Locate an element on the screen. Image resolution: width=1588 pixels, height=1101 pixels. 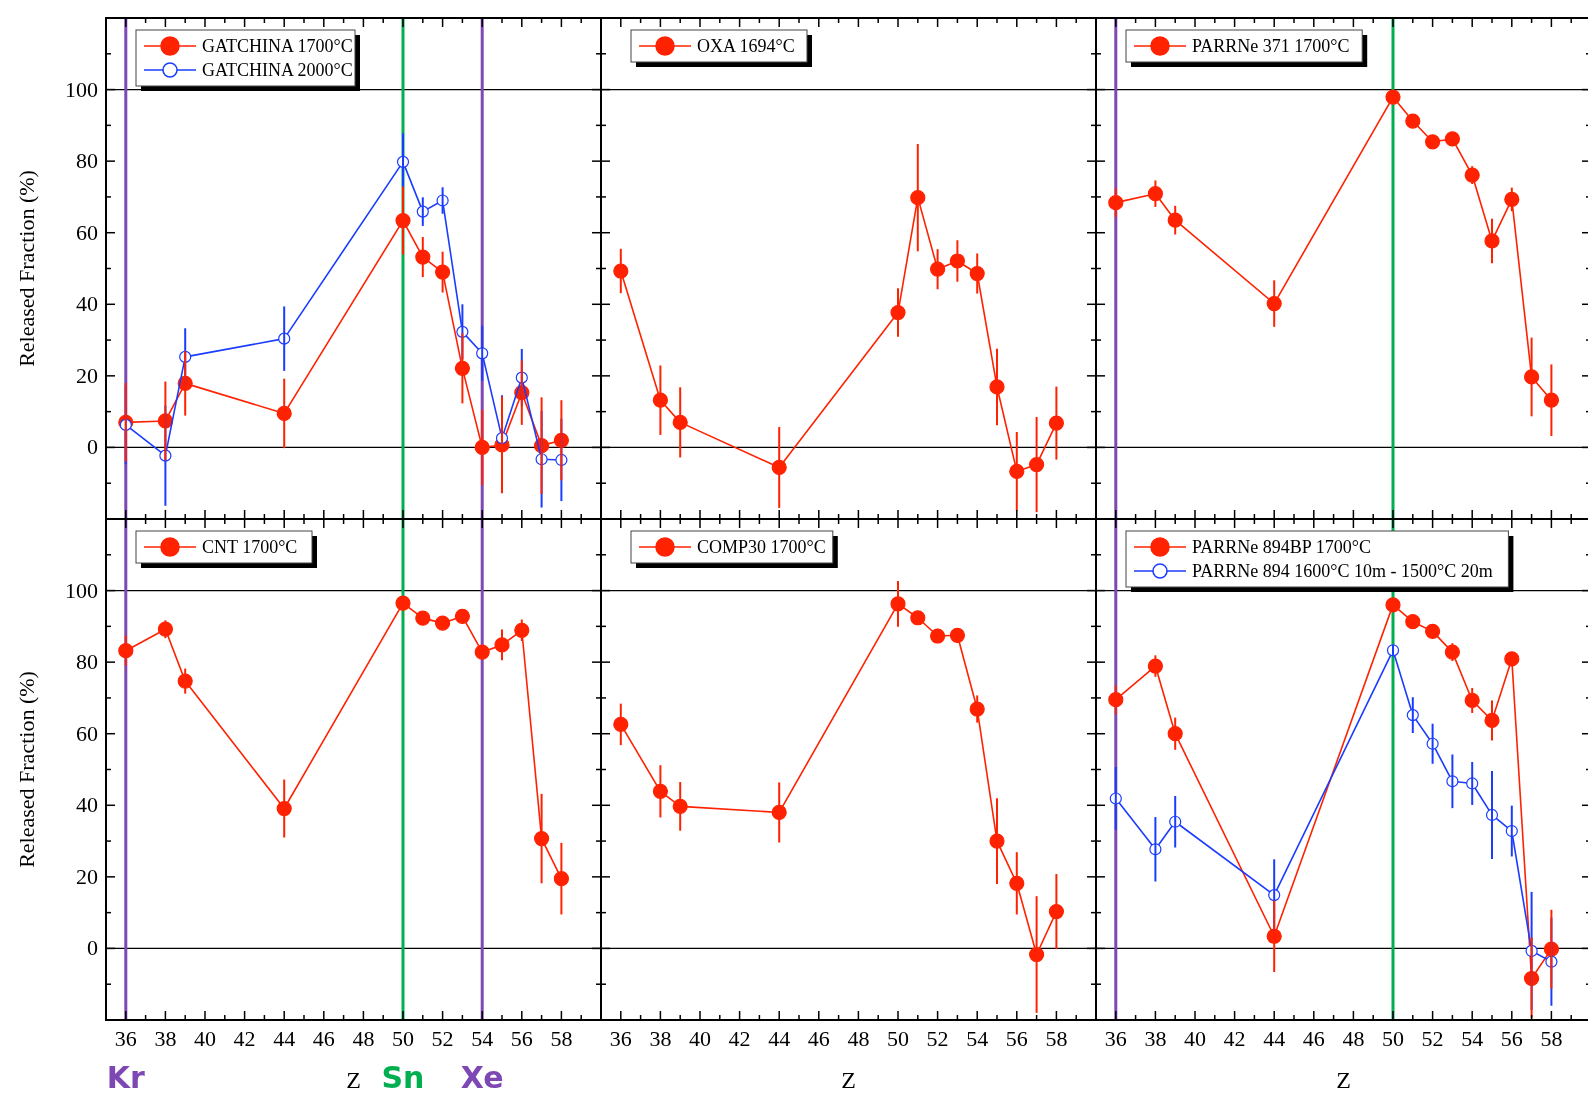
legend-label: COMP30 1700°C is located at coordinates (761, 547).